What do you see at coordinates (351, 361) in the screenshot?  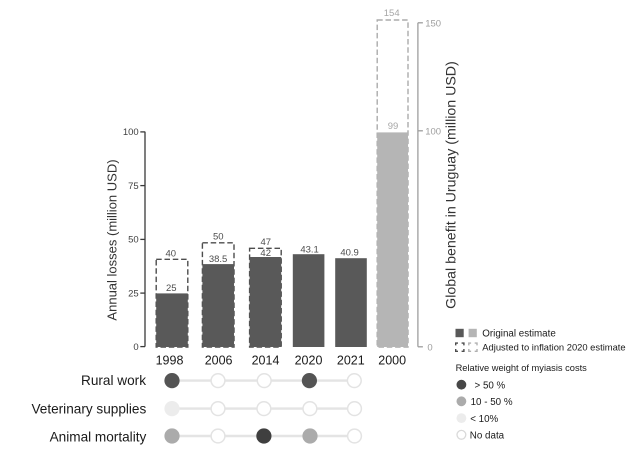 I see `svg-text: 2021` at bounding box center [351, 361].